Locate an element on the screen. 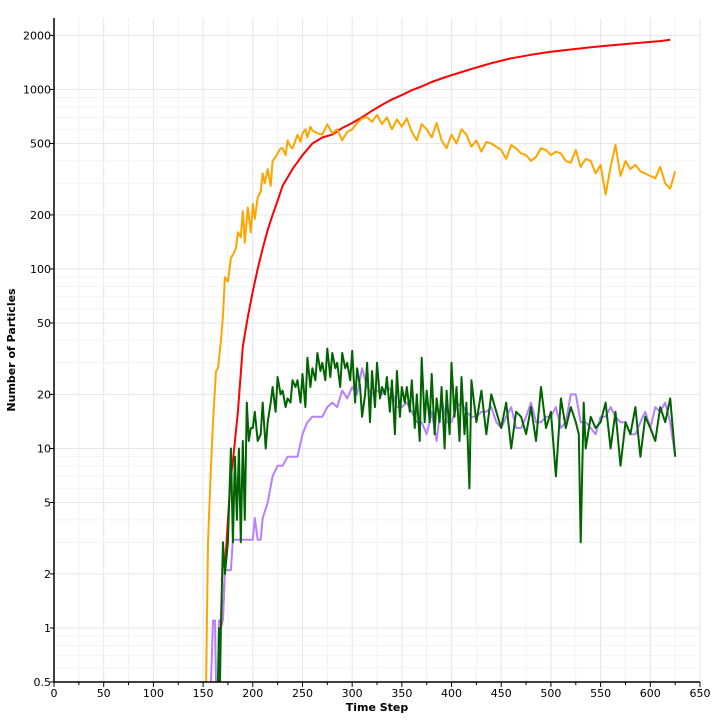 This screenshot has height=724, width=720. y-tick-label: 2000 is located at coordinates (37, 35).